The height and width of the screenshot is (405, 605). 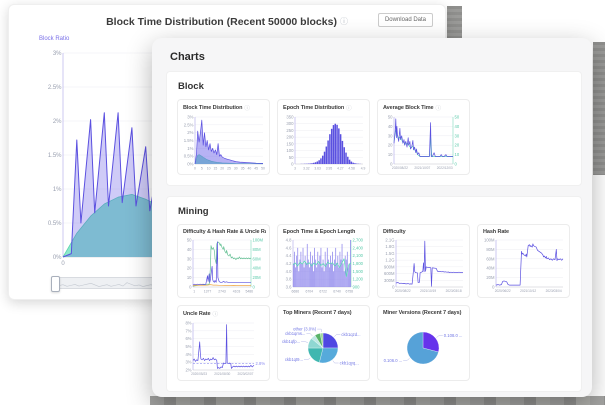 I want to click on slider-handle, so click(x=55, y=284).